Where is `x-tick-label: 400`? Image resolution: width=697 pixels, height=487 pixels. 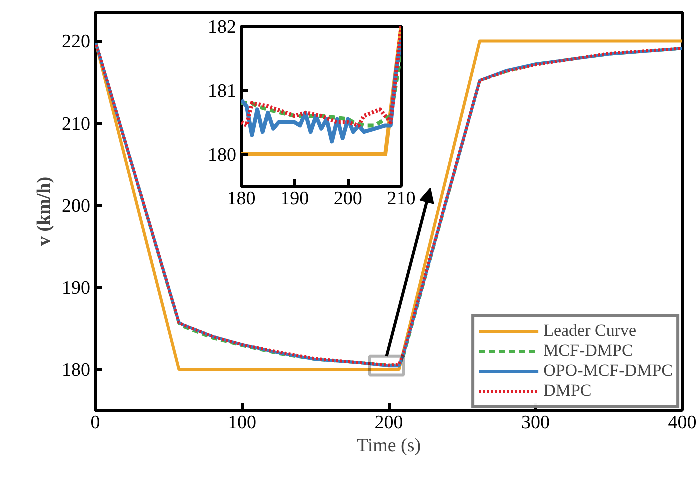 x-tick-label: 400 is located at coordinates (682, 423).